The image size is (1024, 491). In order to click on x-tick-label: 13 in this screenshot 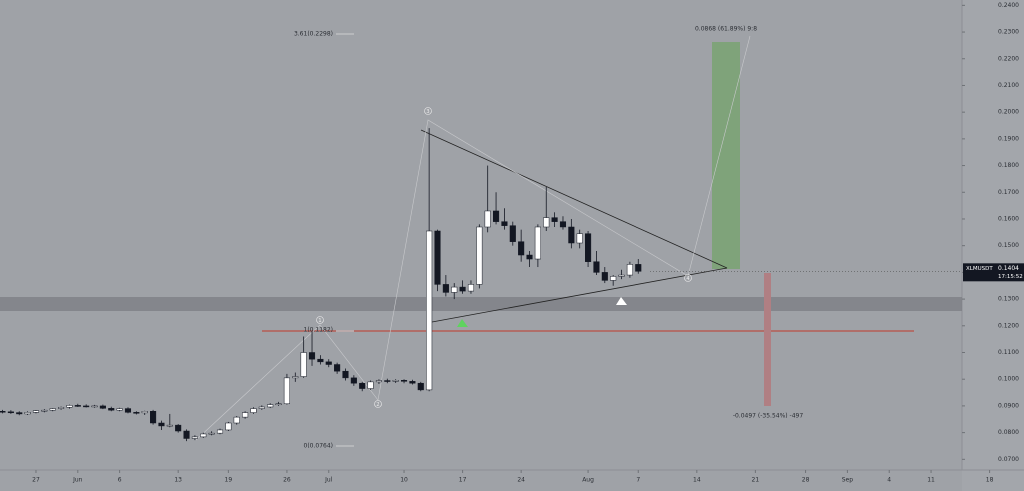, I will do `click(178, 480)`.